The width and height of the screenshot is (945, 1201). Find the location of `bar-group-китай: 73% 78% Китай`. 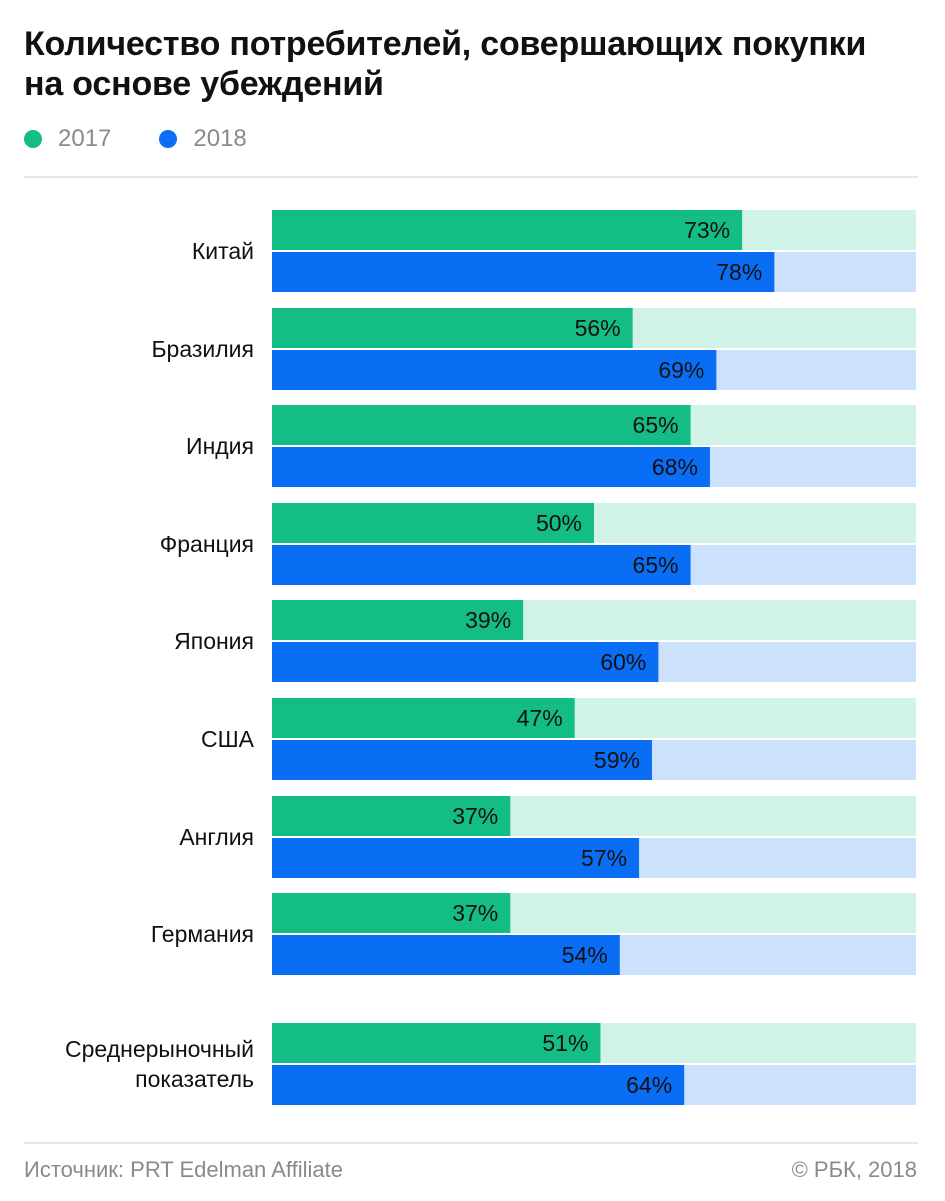

bar-group-китай: 73% 78% Китай is located at coordinates (554, 251).